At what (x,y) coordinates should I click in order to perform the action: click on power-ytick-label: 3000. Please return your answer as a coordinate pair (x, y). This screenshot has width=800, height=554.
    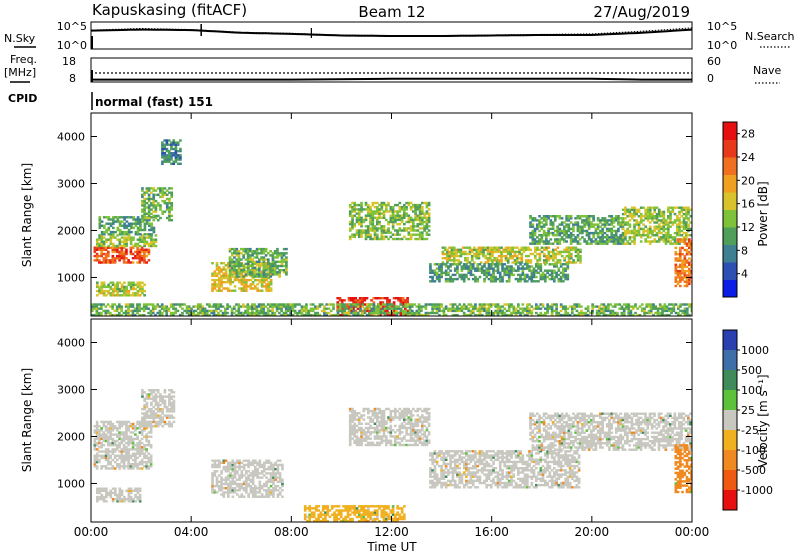
    Looking at the image, I should click on (71, 183).